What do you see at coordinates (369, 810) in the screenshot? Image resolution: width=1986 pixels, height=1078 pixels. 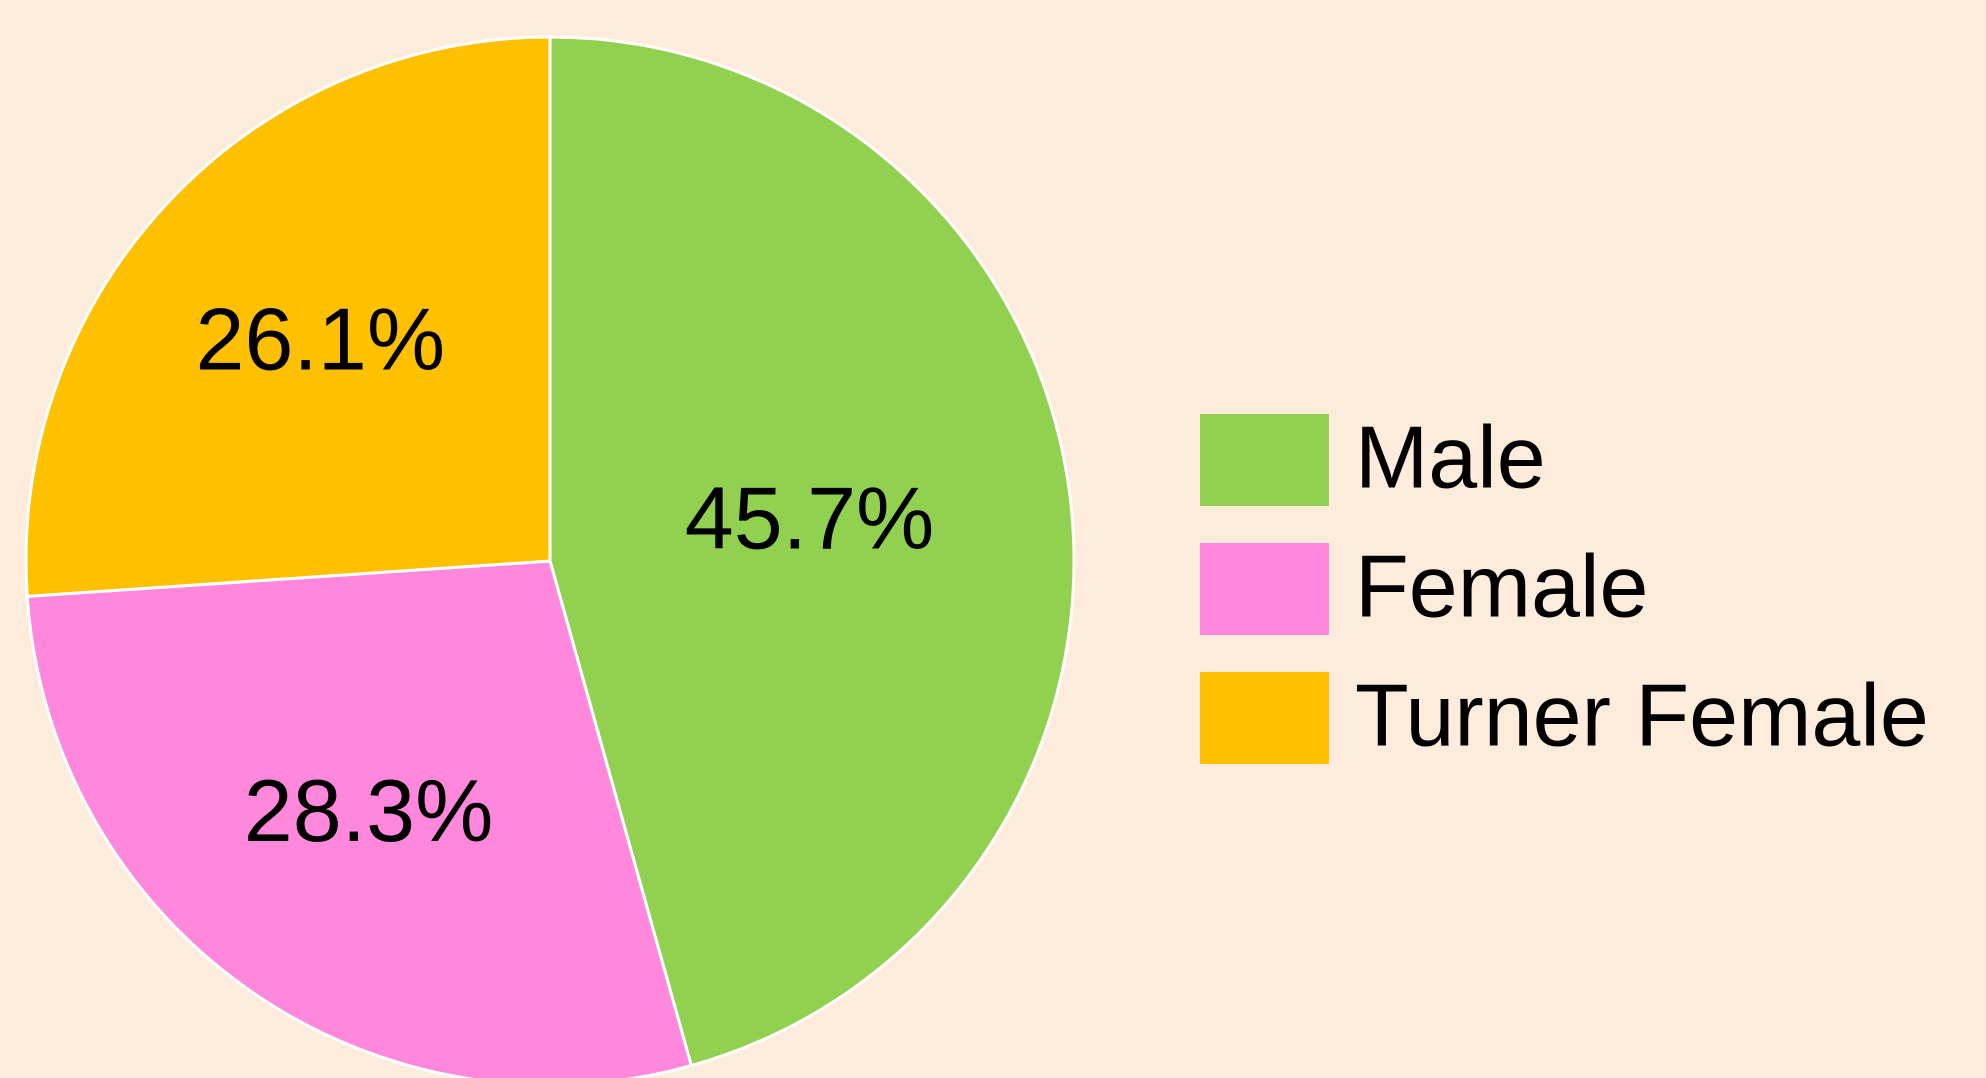 I see `data-label: 28.3%` at bounding box center [369, 810].